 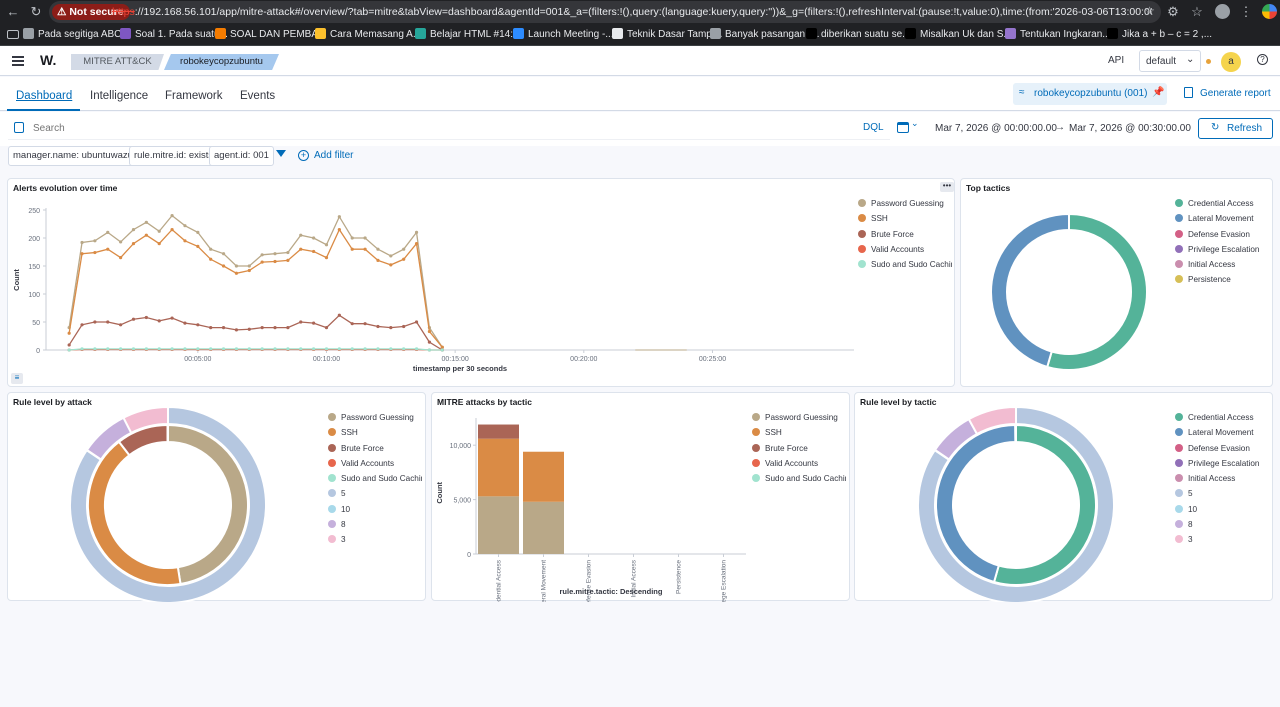 What do you see at coordinates (420, 33) in the screenshot?
I see `bookmark-favicon-icon` at bounding box center [420, 33].